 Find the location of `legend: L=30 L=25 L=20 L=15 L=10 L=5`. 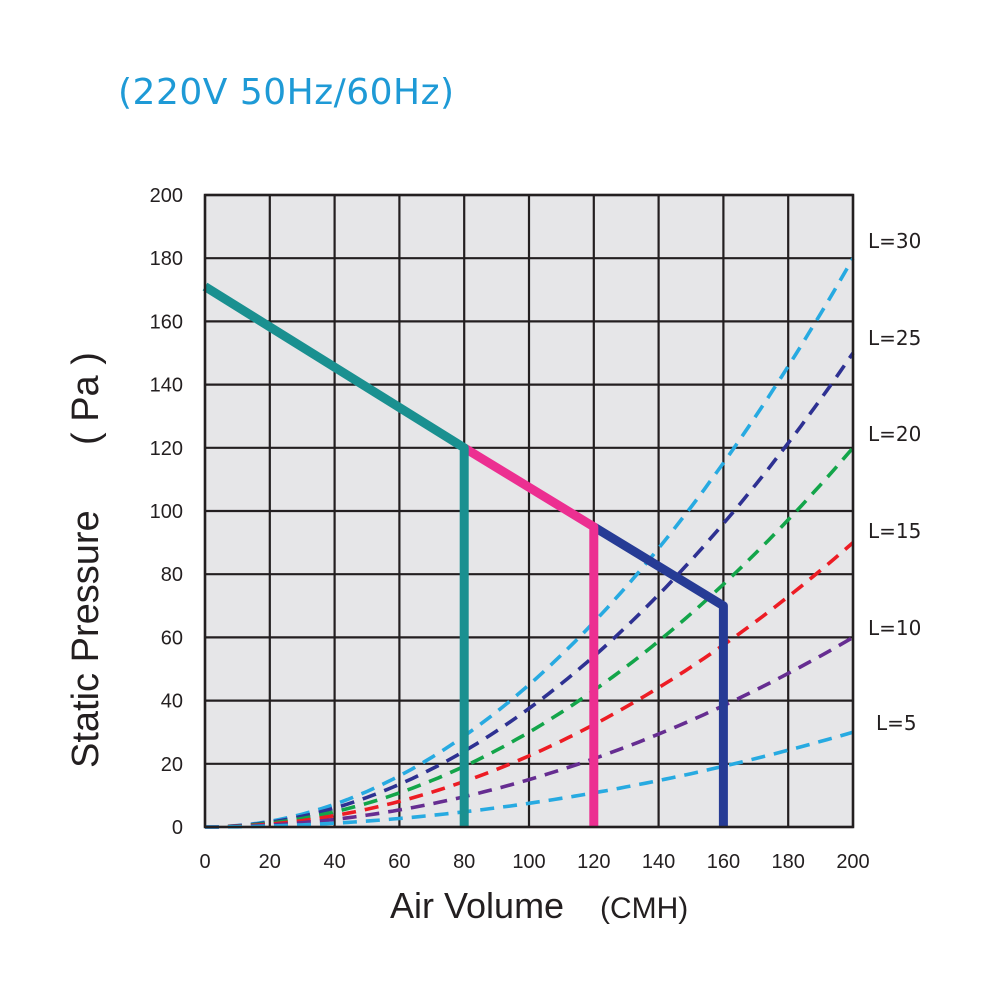

legend: L=30 L=25 L=20 L=15 L=10 L=5 is located at coordinates (894, 482).